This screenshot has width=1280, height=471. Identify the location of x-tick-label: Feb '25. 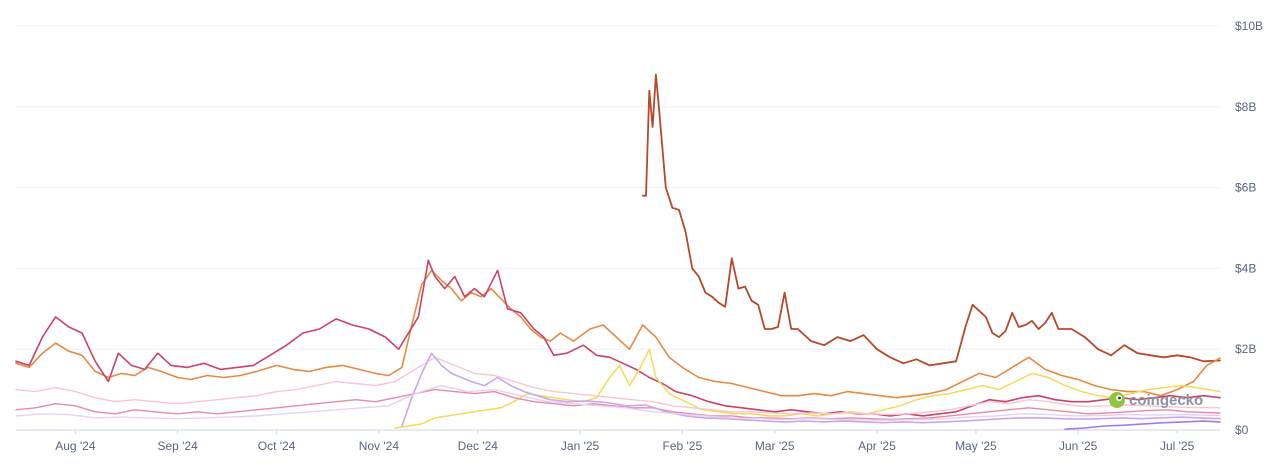
(682, 446).